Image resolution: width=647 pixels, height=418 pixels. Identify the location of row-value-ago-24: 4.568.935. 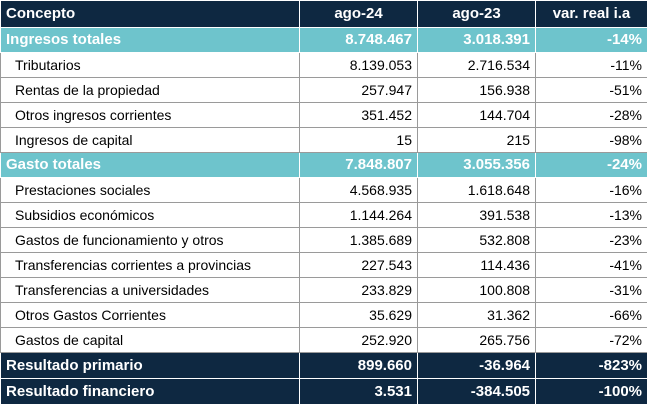
(358, 190).